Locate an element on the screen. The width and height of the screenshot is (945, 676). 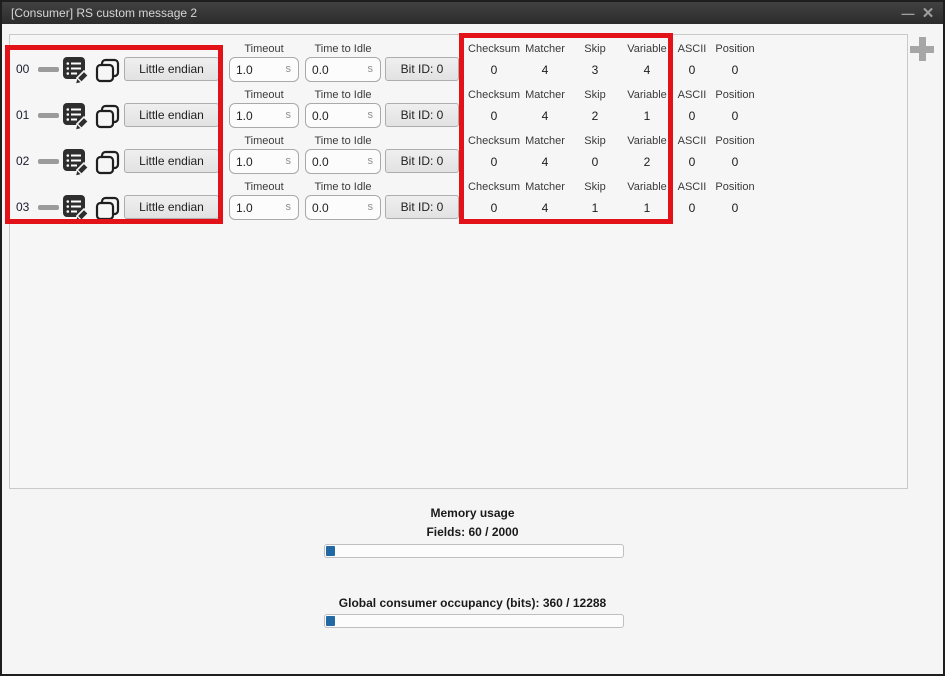
occupancy-progress-fill is located at coordinates (330, 621).